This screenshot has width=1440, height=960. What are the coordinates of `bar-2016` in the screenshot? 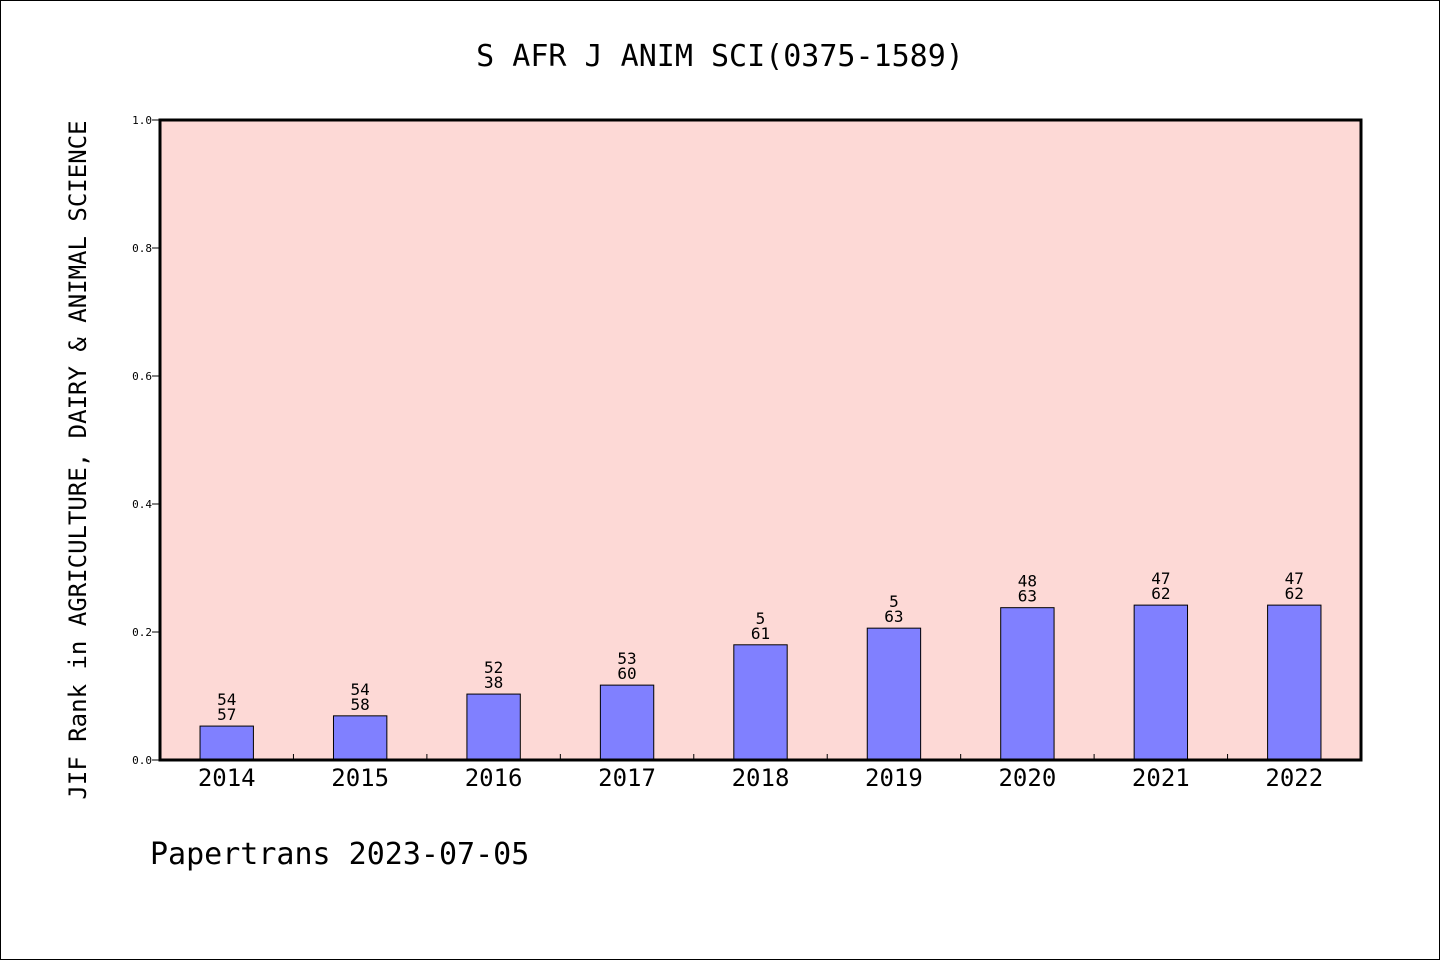 It's located at (493, 727).